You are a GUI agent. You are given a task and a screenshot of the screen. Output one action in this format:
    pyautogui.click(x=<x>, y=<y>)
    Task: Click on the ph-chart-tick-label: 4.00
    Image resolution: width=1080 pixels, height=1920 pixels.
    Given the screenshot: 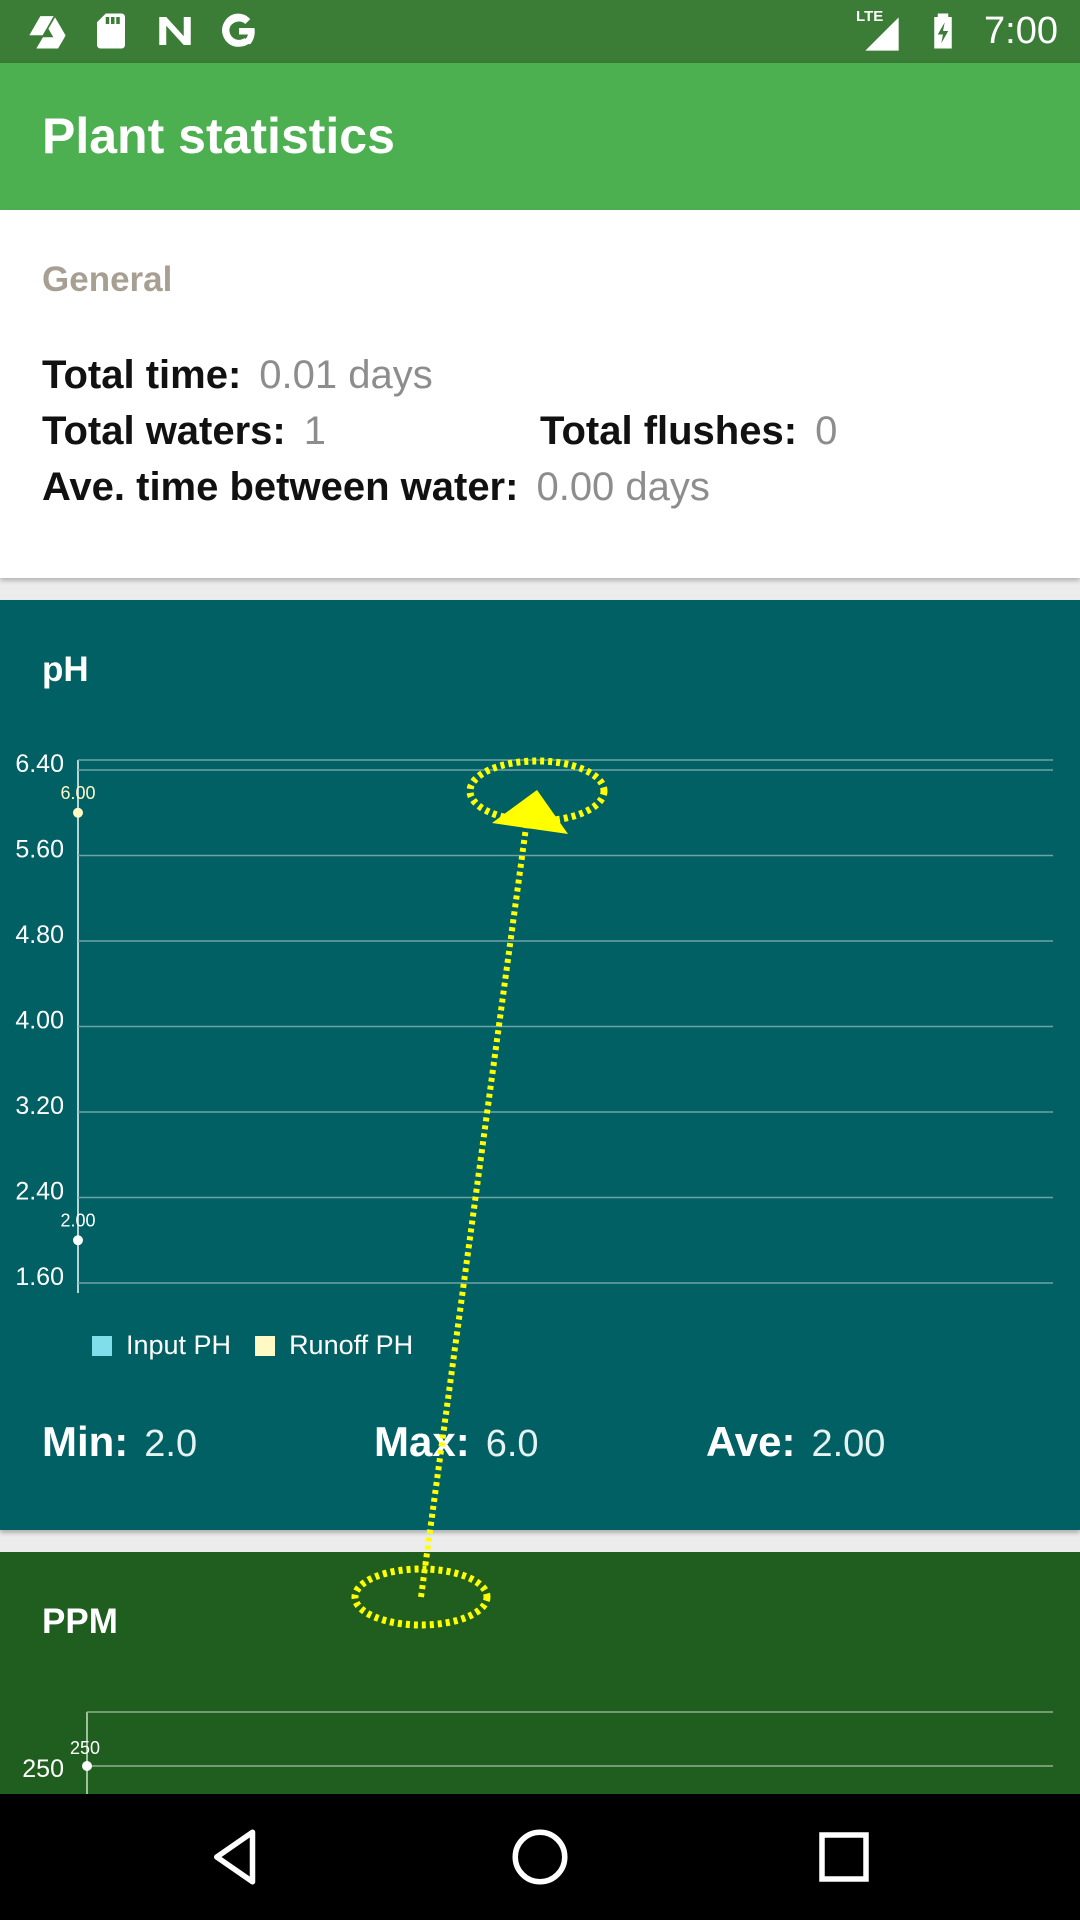 What is the action you would take?
    pyautogui.click(x=39, y=1021)
    